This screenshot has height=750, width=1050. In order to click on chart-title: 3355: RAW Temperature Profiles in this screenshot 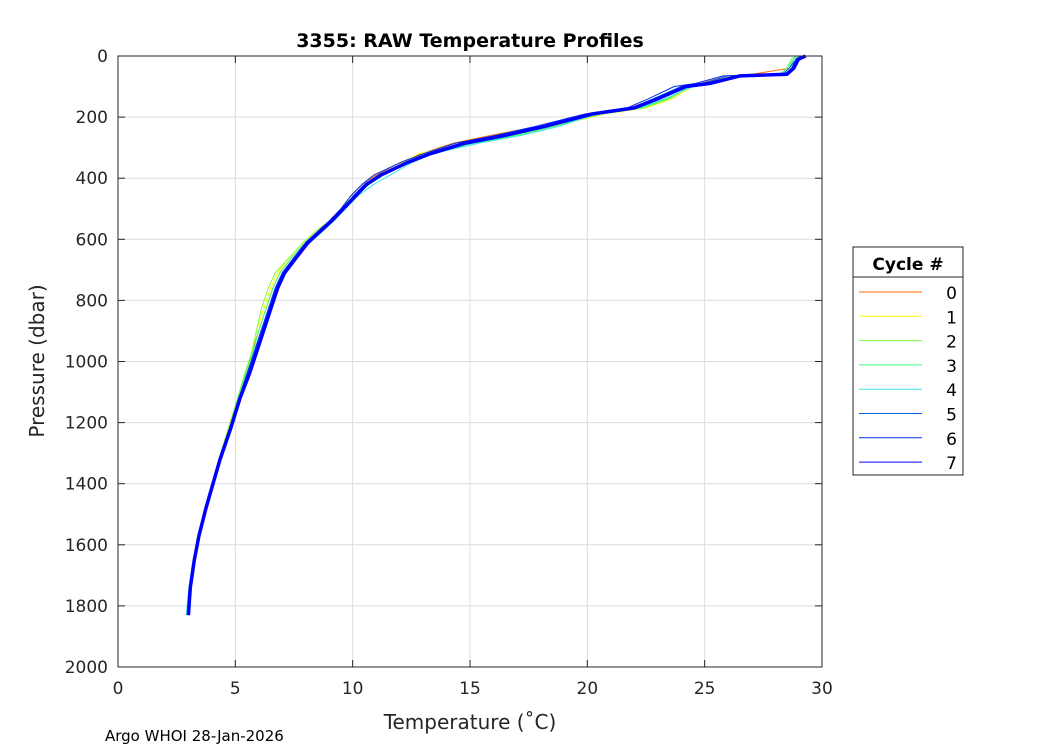, I will do `click(470, 41)`.